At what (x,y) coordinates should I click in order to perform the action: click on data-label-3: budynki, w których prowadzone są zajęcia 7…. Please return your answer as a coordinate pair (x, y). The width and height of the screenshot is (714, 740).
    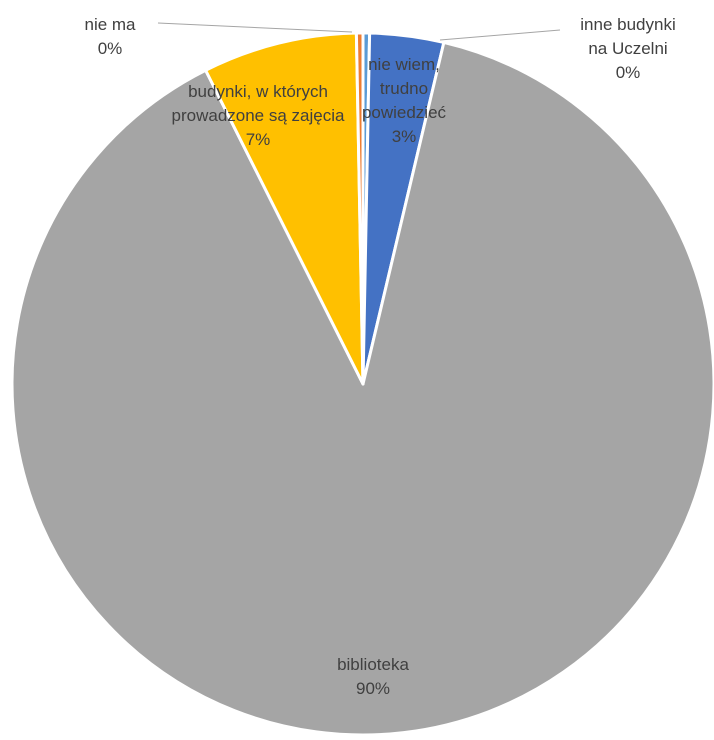
    Looking at the image, I should click on (258, 115).